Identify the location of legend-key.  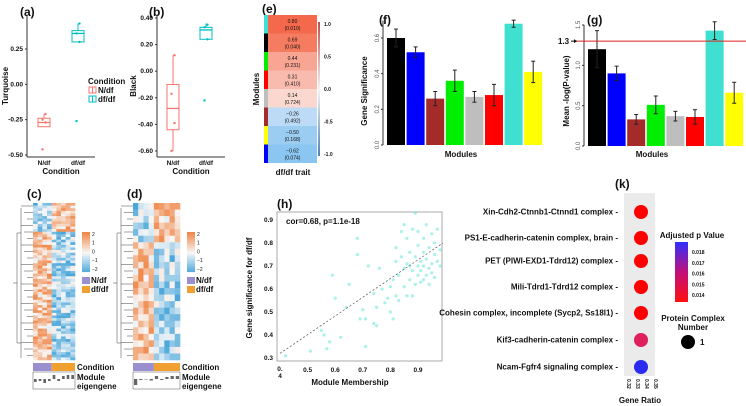
(191, 289).